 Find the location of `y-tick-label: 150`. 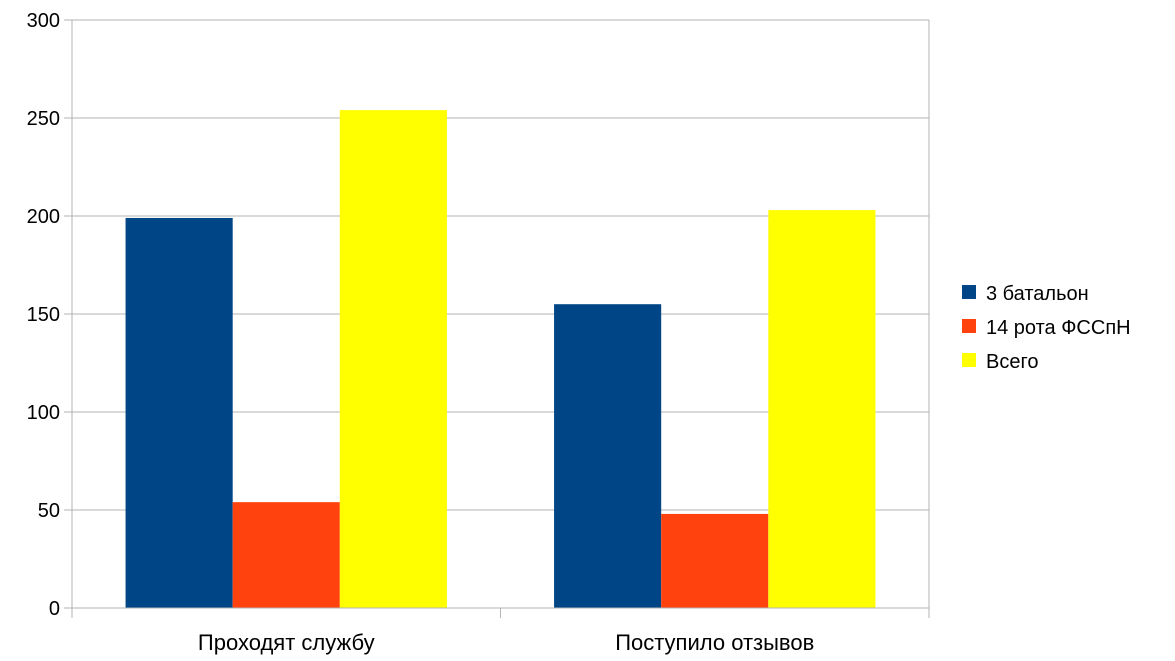

y-tick-label: 150 is located at coordinates (43, 315).